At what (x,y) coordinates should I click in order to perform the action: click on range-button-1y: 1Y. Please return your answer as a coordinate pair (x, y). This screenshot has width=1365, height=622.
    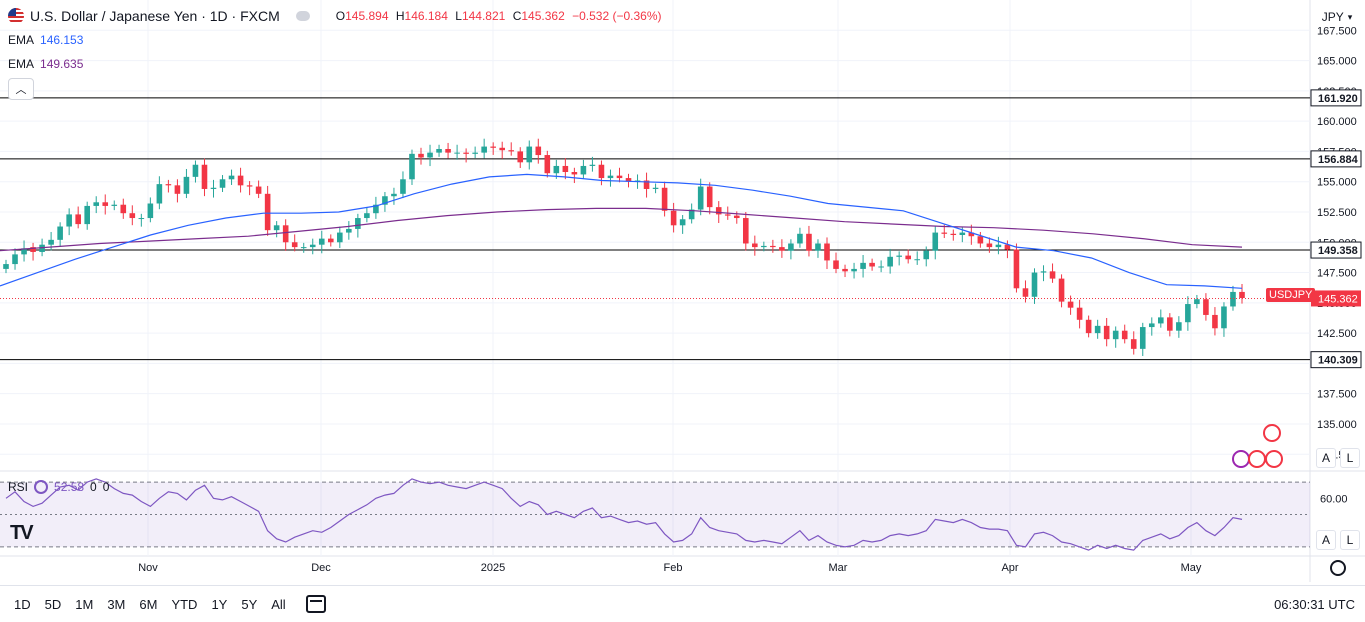
    Looking at the image, I should click on (219, 604).